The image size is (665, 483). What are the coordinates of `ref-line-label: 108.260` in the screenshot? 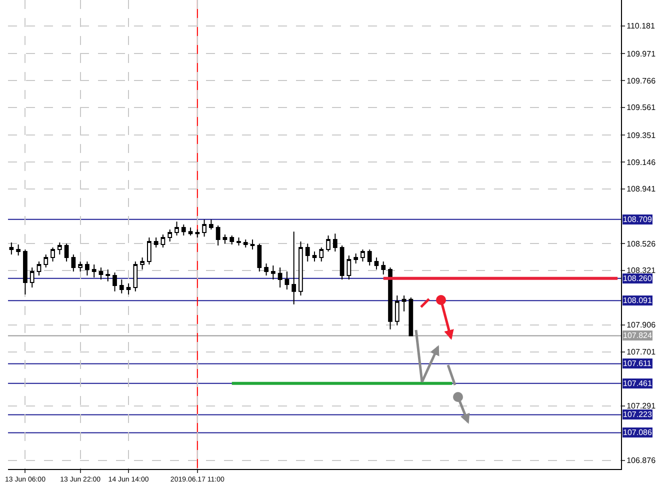 It's located at (637, 278).